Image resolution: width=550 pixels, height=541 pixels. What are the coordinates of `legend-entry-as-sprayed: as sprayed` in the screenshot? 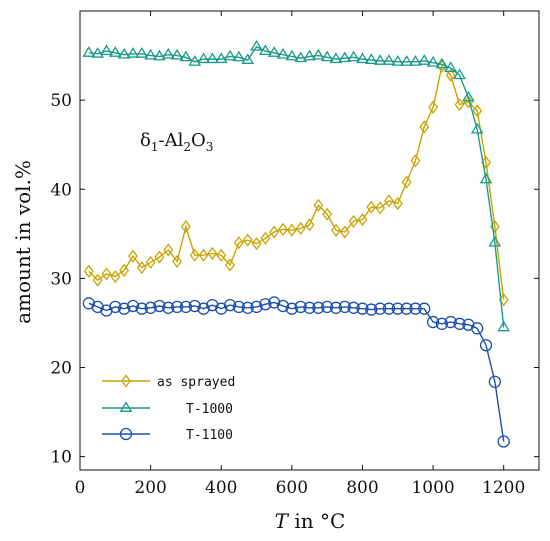 It's located at (168, 382).